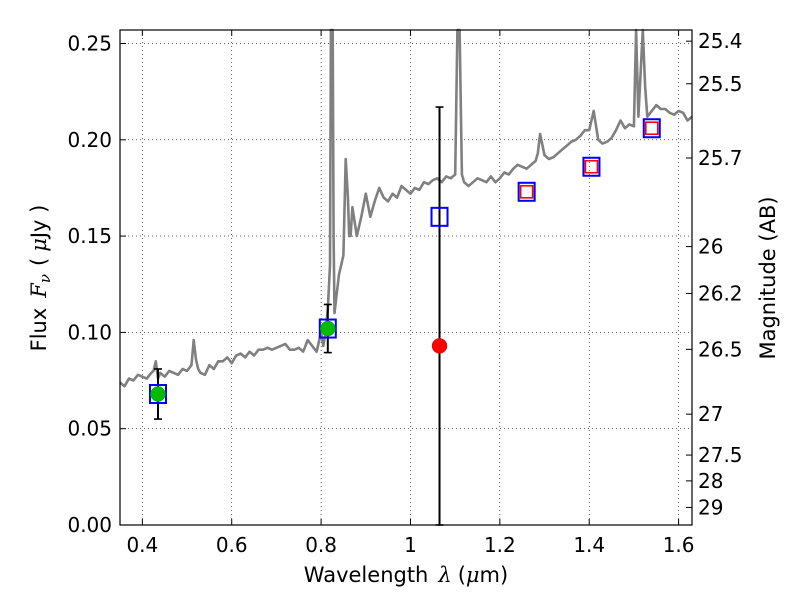  Describe the element at coordinates (710, 247) in the screenshot. I see `mag-tick-label: 26` at that location.